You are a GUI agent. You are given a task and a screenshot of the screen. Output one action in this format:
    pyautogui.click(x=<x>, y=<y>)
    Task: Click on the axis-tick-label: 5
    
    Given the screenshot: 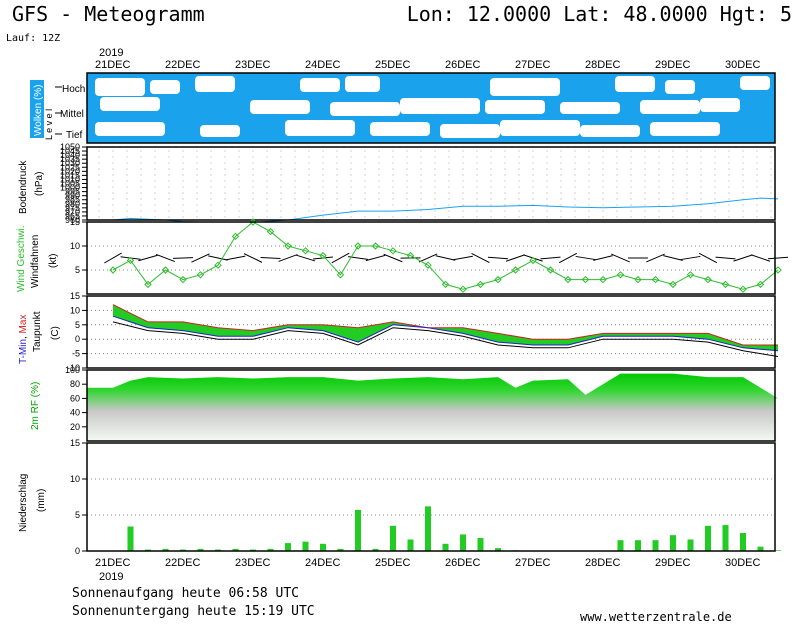 What is the action you would take?
    pyautogui.click(x=77, y=325)
    